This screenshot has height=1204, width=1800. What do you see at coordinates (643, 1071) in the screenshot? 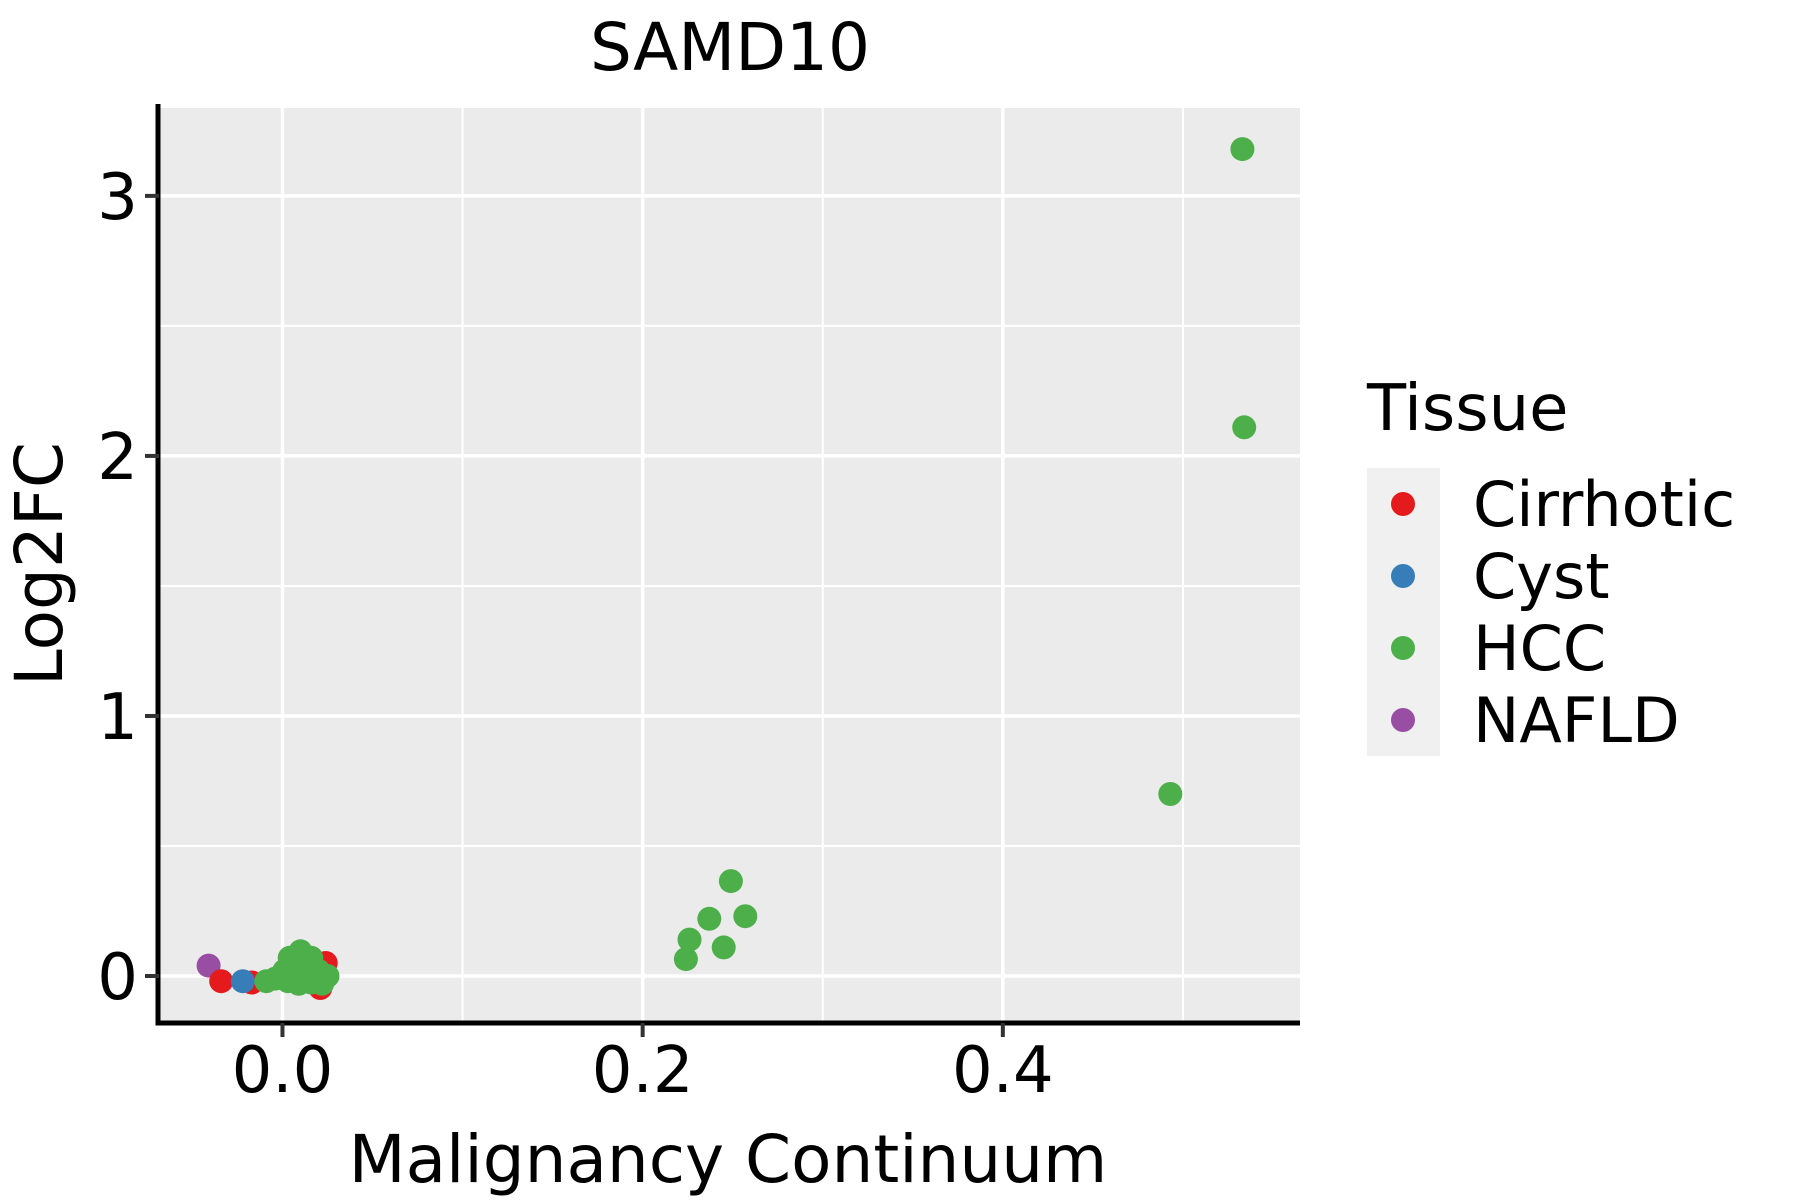
I see `x-tick-label: 0.2` at bounding box center [643, 1071].